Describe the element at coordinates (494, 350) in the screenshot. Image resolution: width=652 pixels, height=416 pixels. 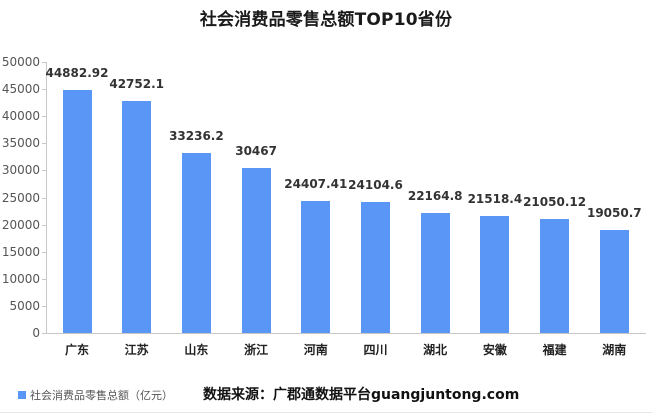
I see `x-tick-label: 安徽` at that location.